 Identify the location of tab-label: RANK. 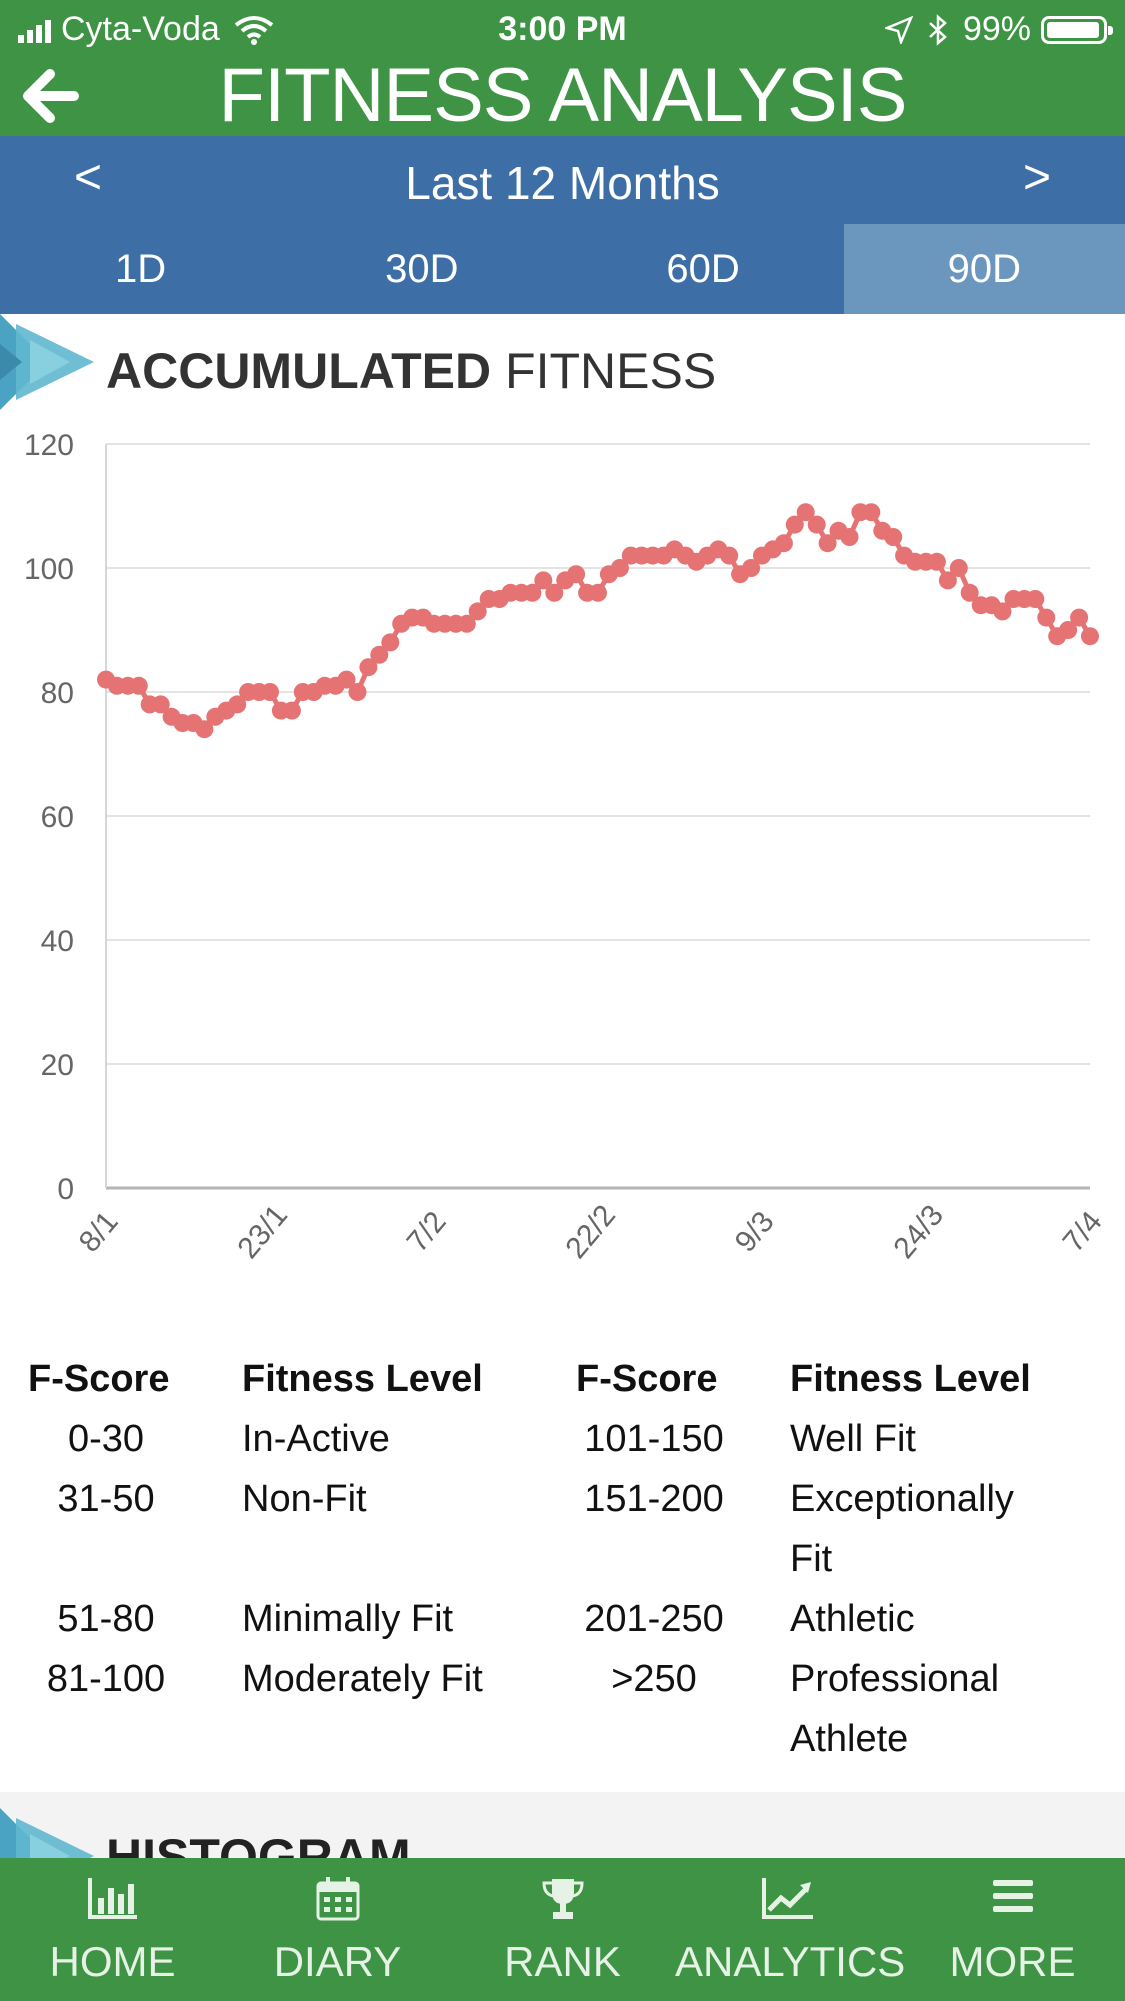
(562, 1961).